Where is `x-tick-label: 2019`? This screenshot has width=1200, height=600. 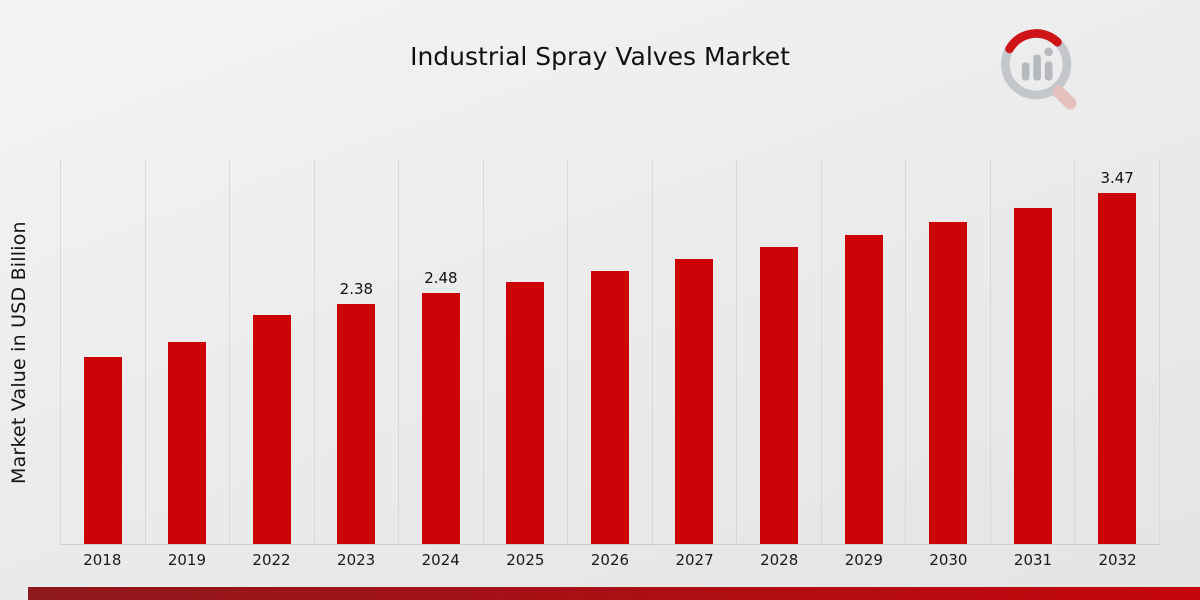 x-tick-label: 2019 is located at coordinates (186, 560).